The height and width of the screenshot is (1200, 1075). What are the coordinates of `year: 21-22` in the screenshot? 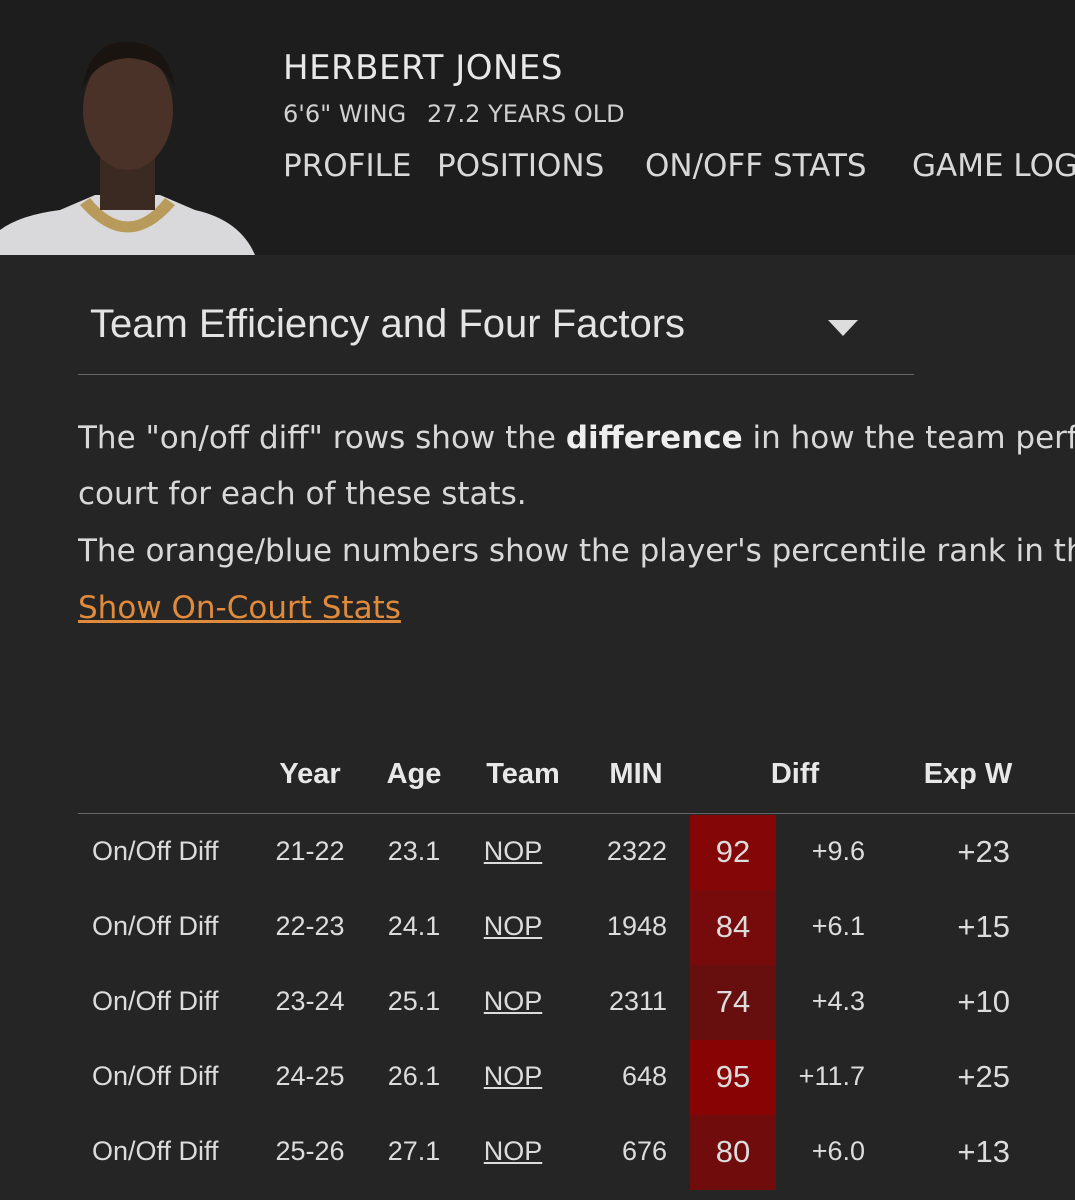 It's located at (310, 851).